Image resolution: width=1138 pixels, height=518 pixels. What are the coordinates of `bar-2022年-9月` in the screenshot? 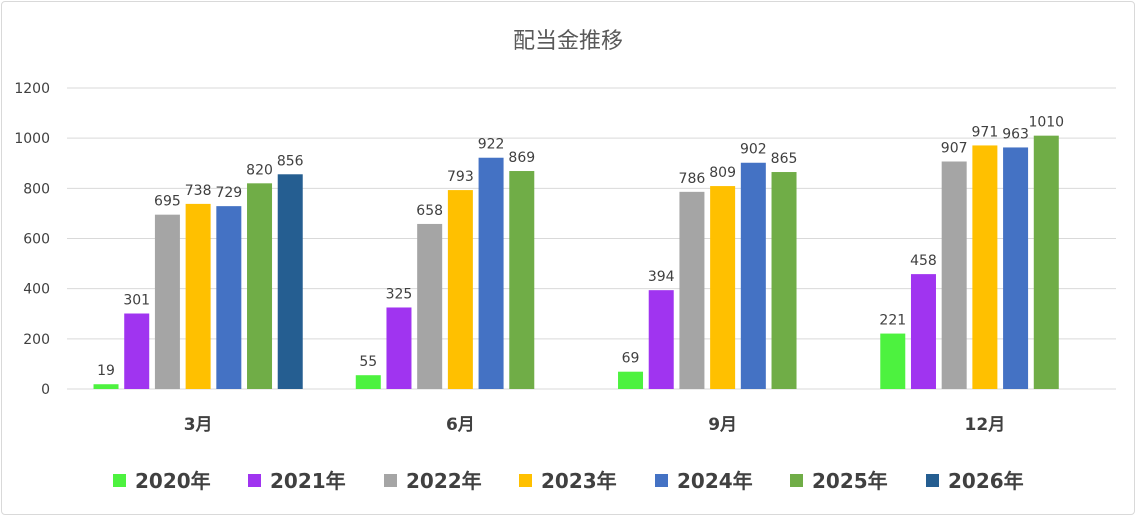 It's located at (692, 290).